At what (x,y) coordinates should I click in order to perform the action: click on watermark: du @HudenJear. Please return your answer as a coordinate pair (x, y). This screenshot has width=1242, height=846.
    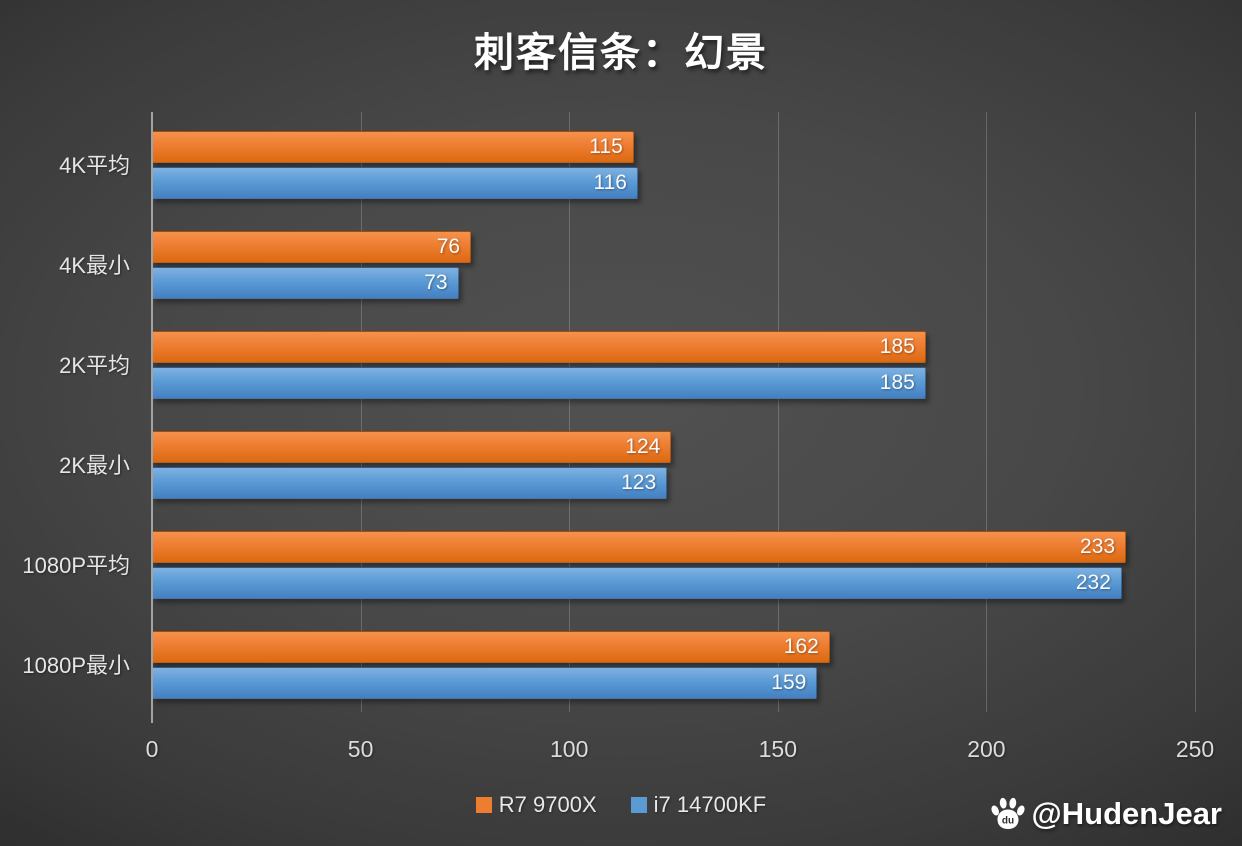
    Looking at the image, I should click on (1106, 814).